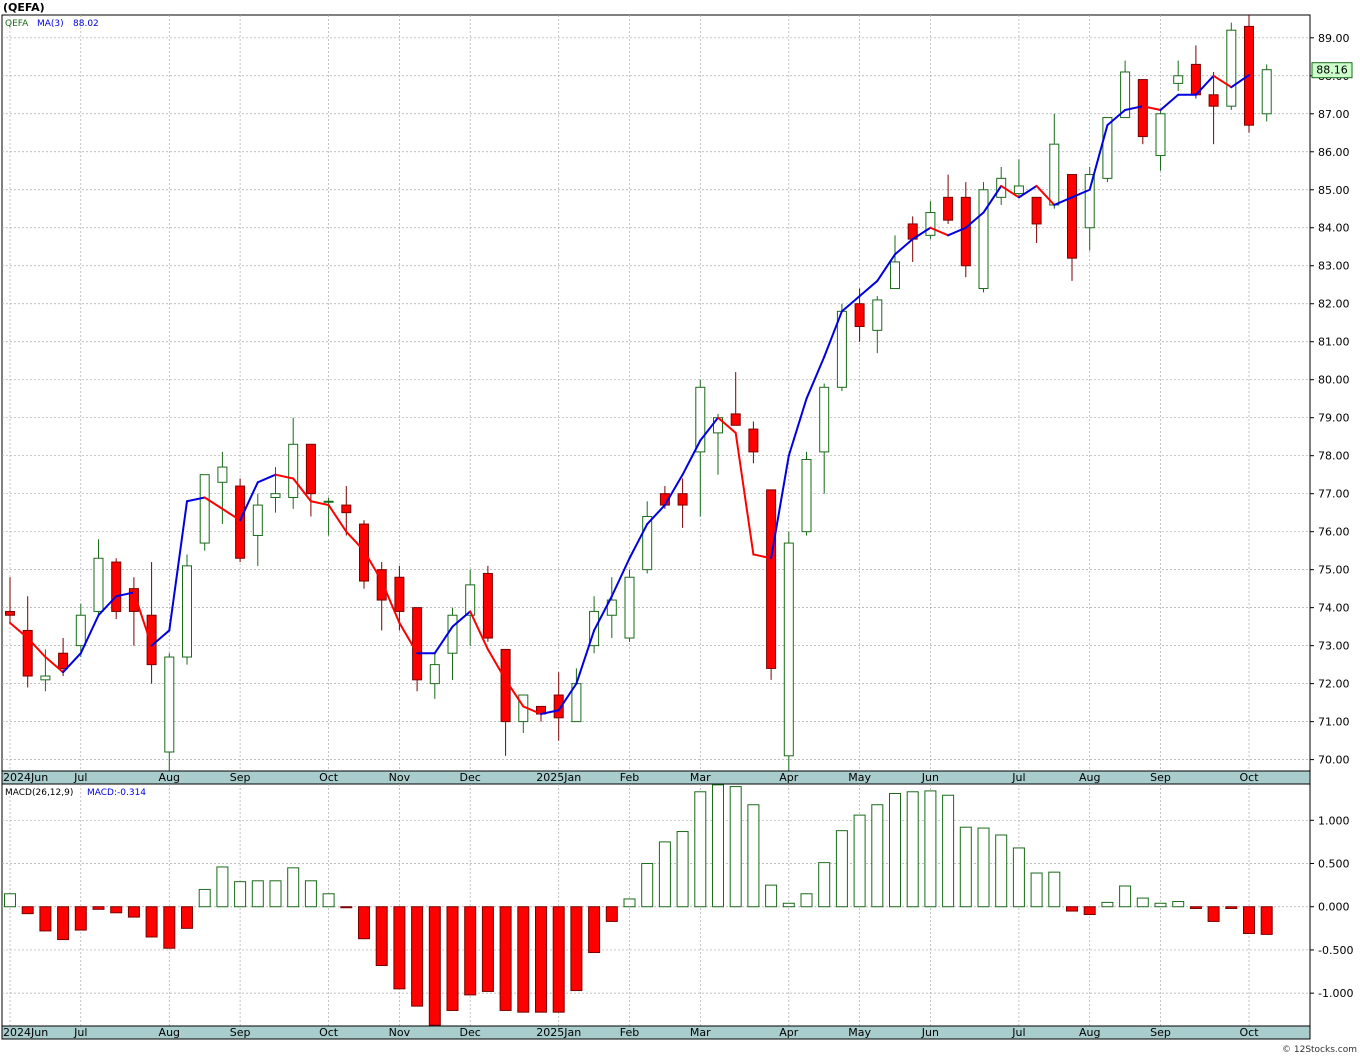 The height and width of the screenshot is (1056, 1360). I want to click on macd-x-axis-band, so click(656, 1032).